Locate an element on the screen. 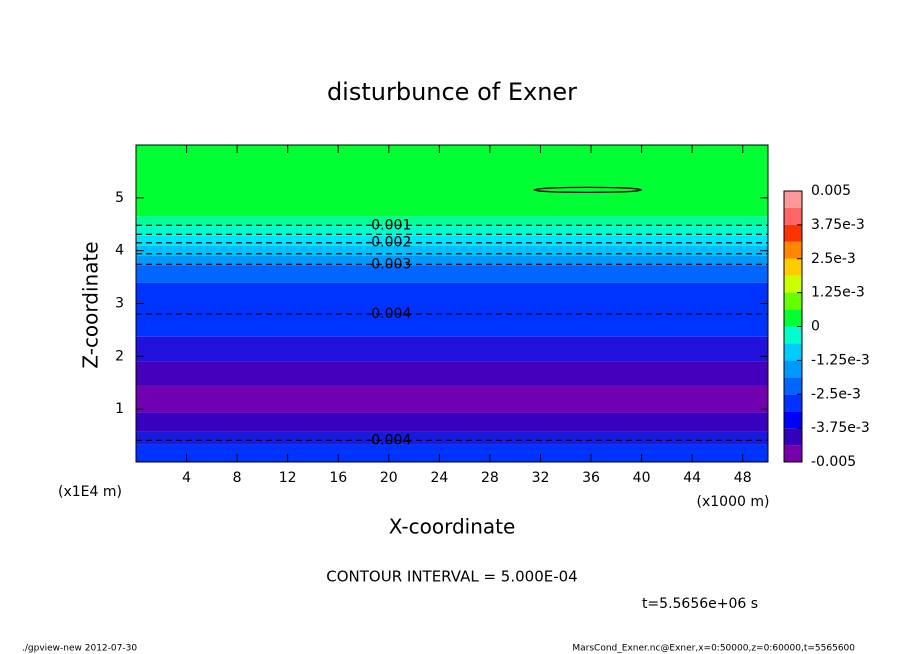  colorbar-label: -2.5e-3 is located at coordinates (836, 394).